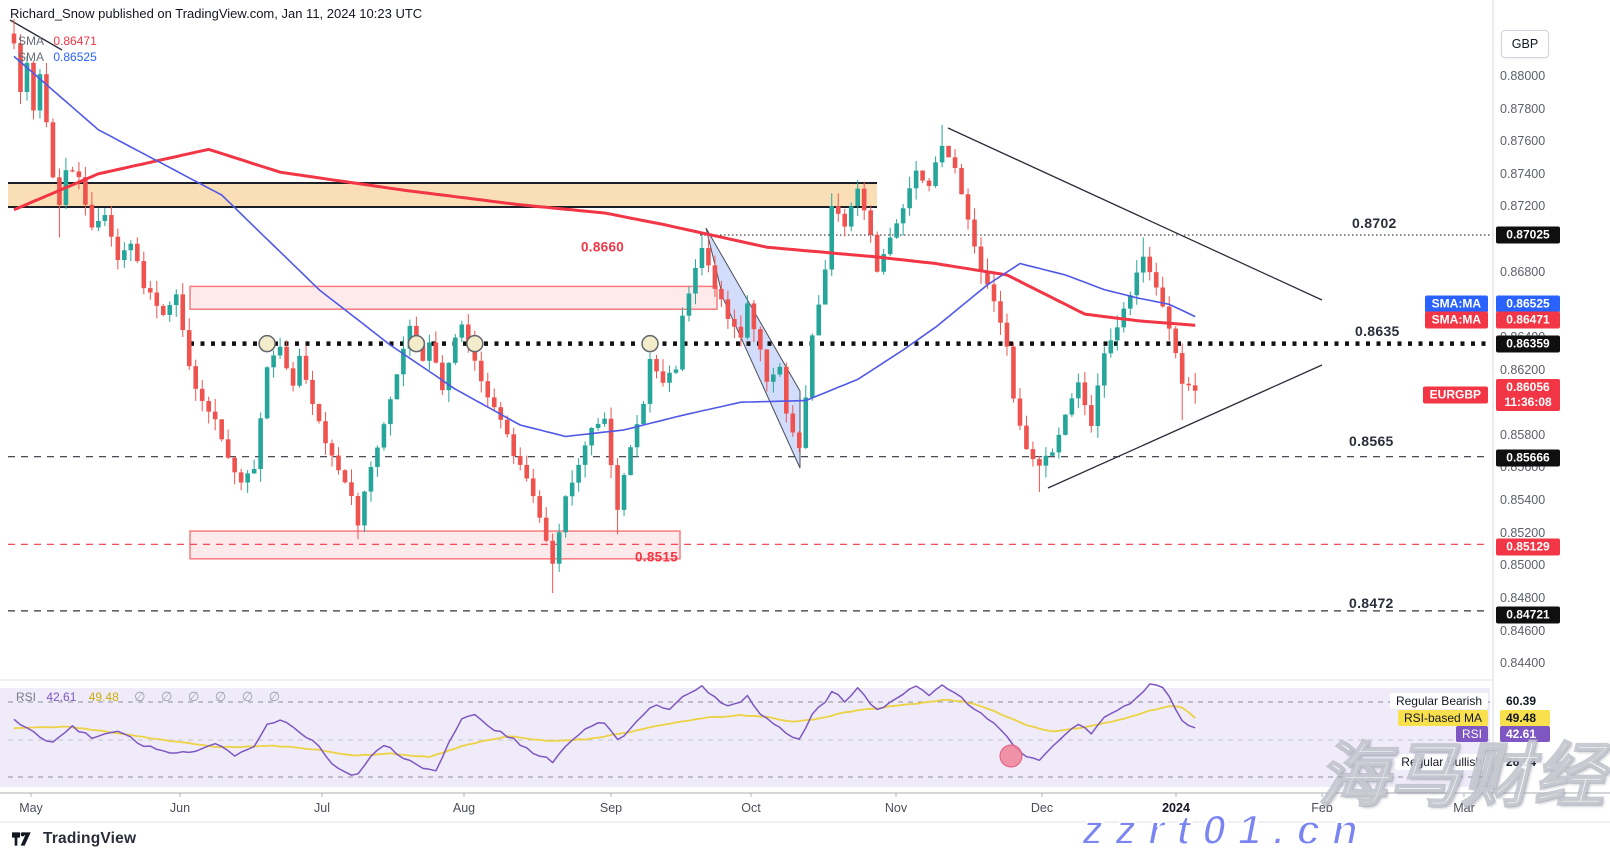  What do you see at coordinates (1528, 344) in the screenshot?
I see `price-badge: 0.86359` at bounding box center [1528, 344].